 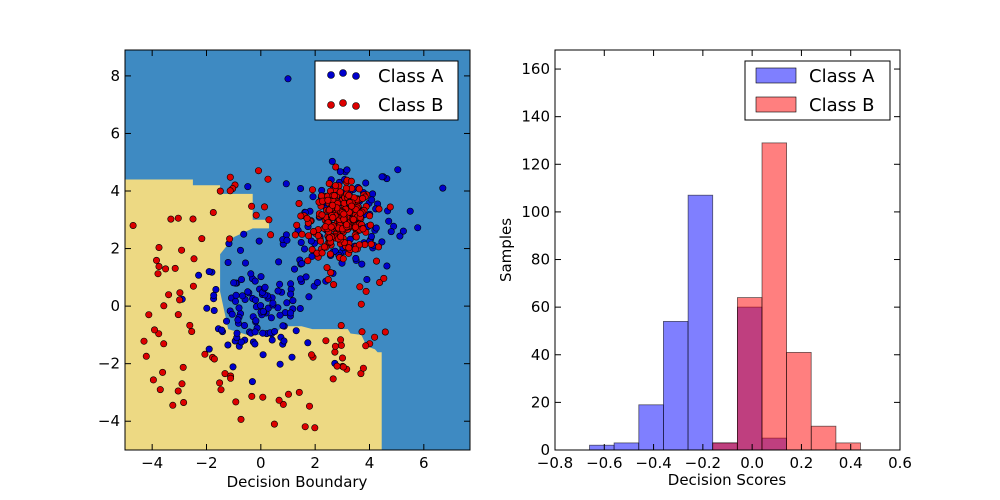 What do you see at coordinates (297, 482) in the screenshot?
I see `left-x-axis-label: Decision Boundary` at bounding box center [297, 482].